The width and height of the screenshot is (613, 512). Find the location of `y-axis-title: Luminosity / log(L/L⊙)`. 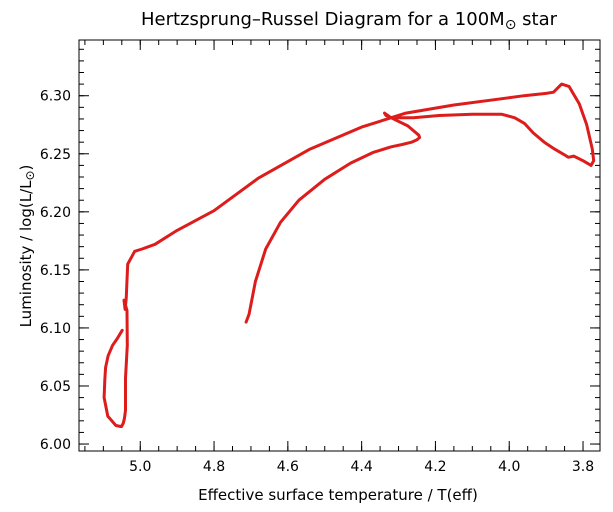

y-axis-title: Luminosity / log(L/L⊙) is located at coordinates (27, 246).